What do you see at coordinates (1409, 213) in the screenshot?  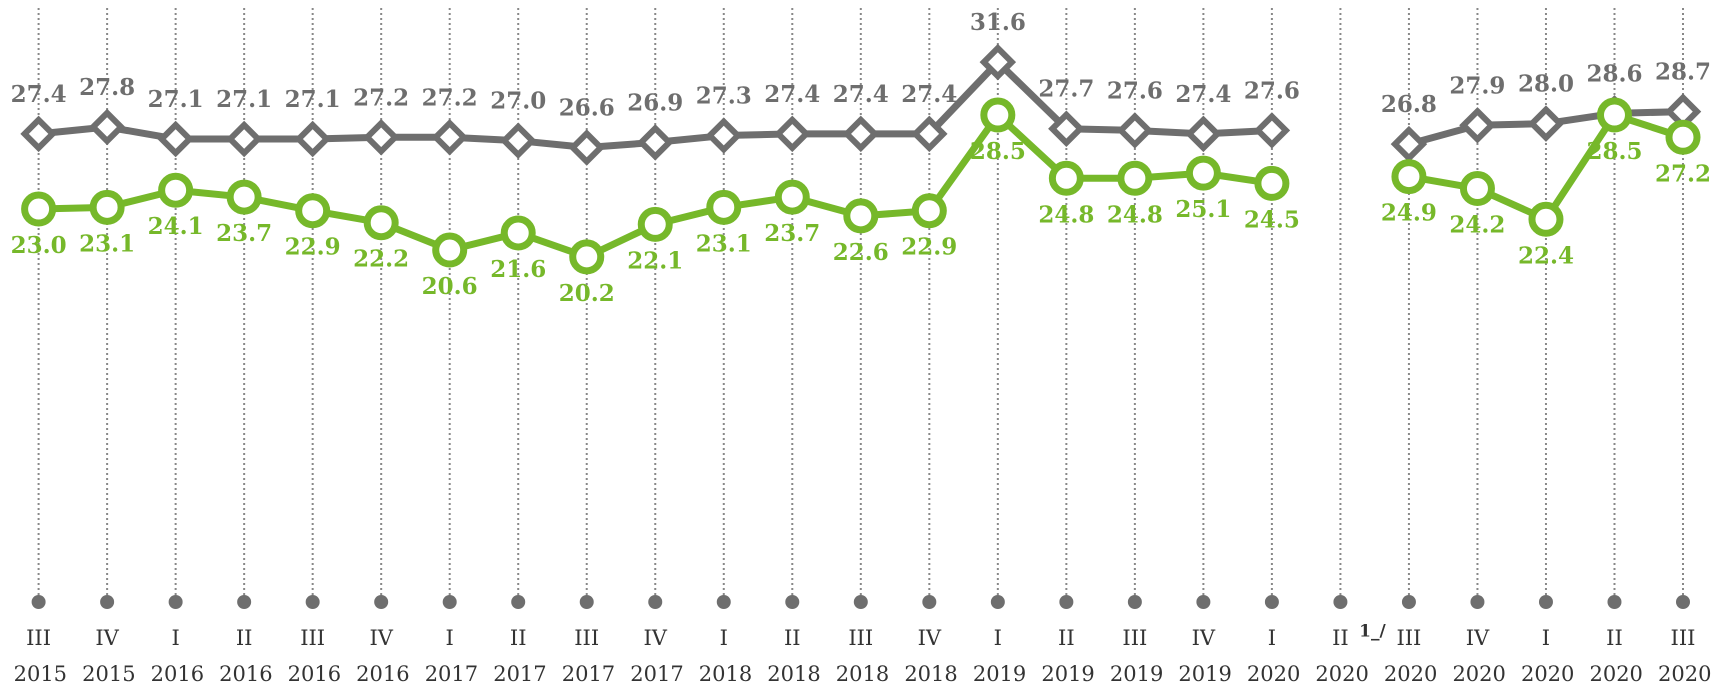 I see `data-label: 24.9` at bounding box center [1409, 213].